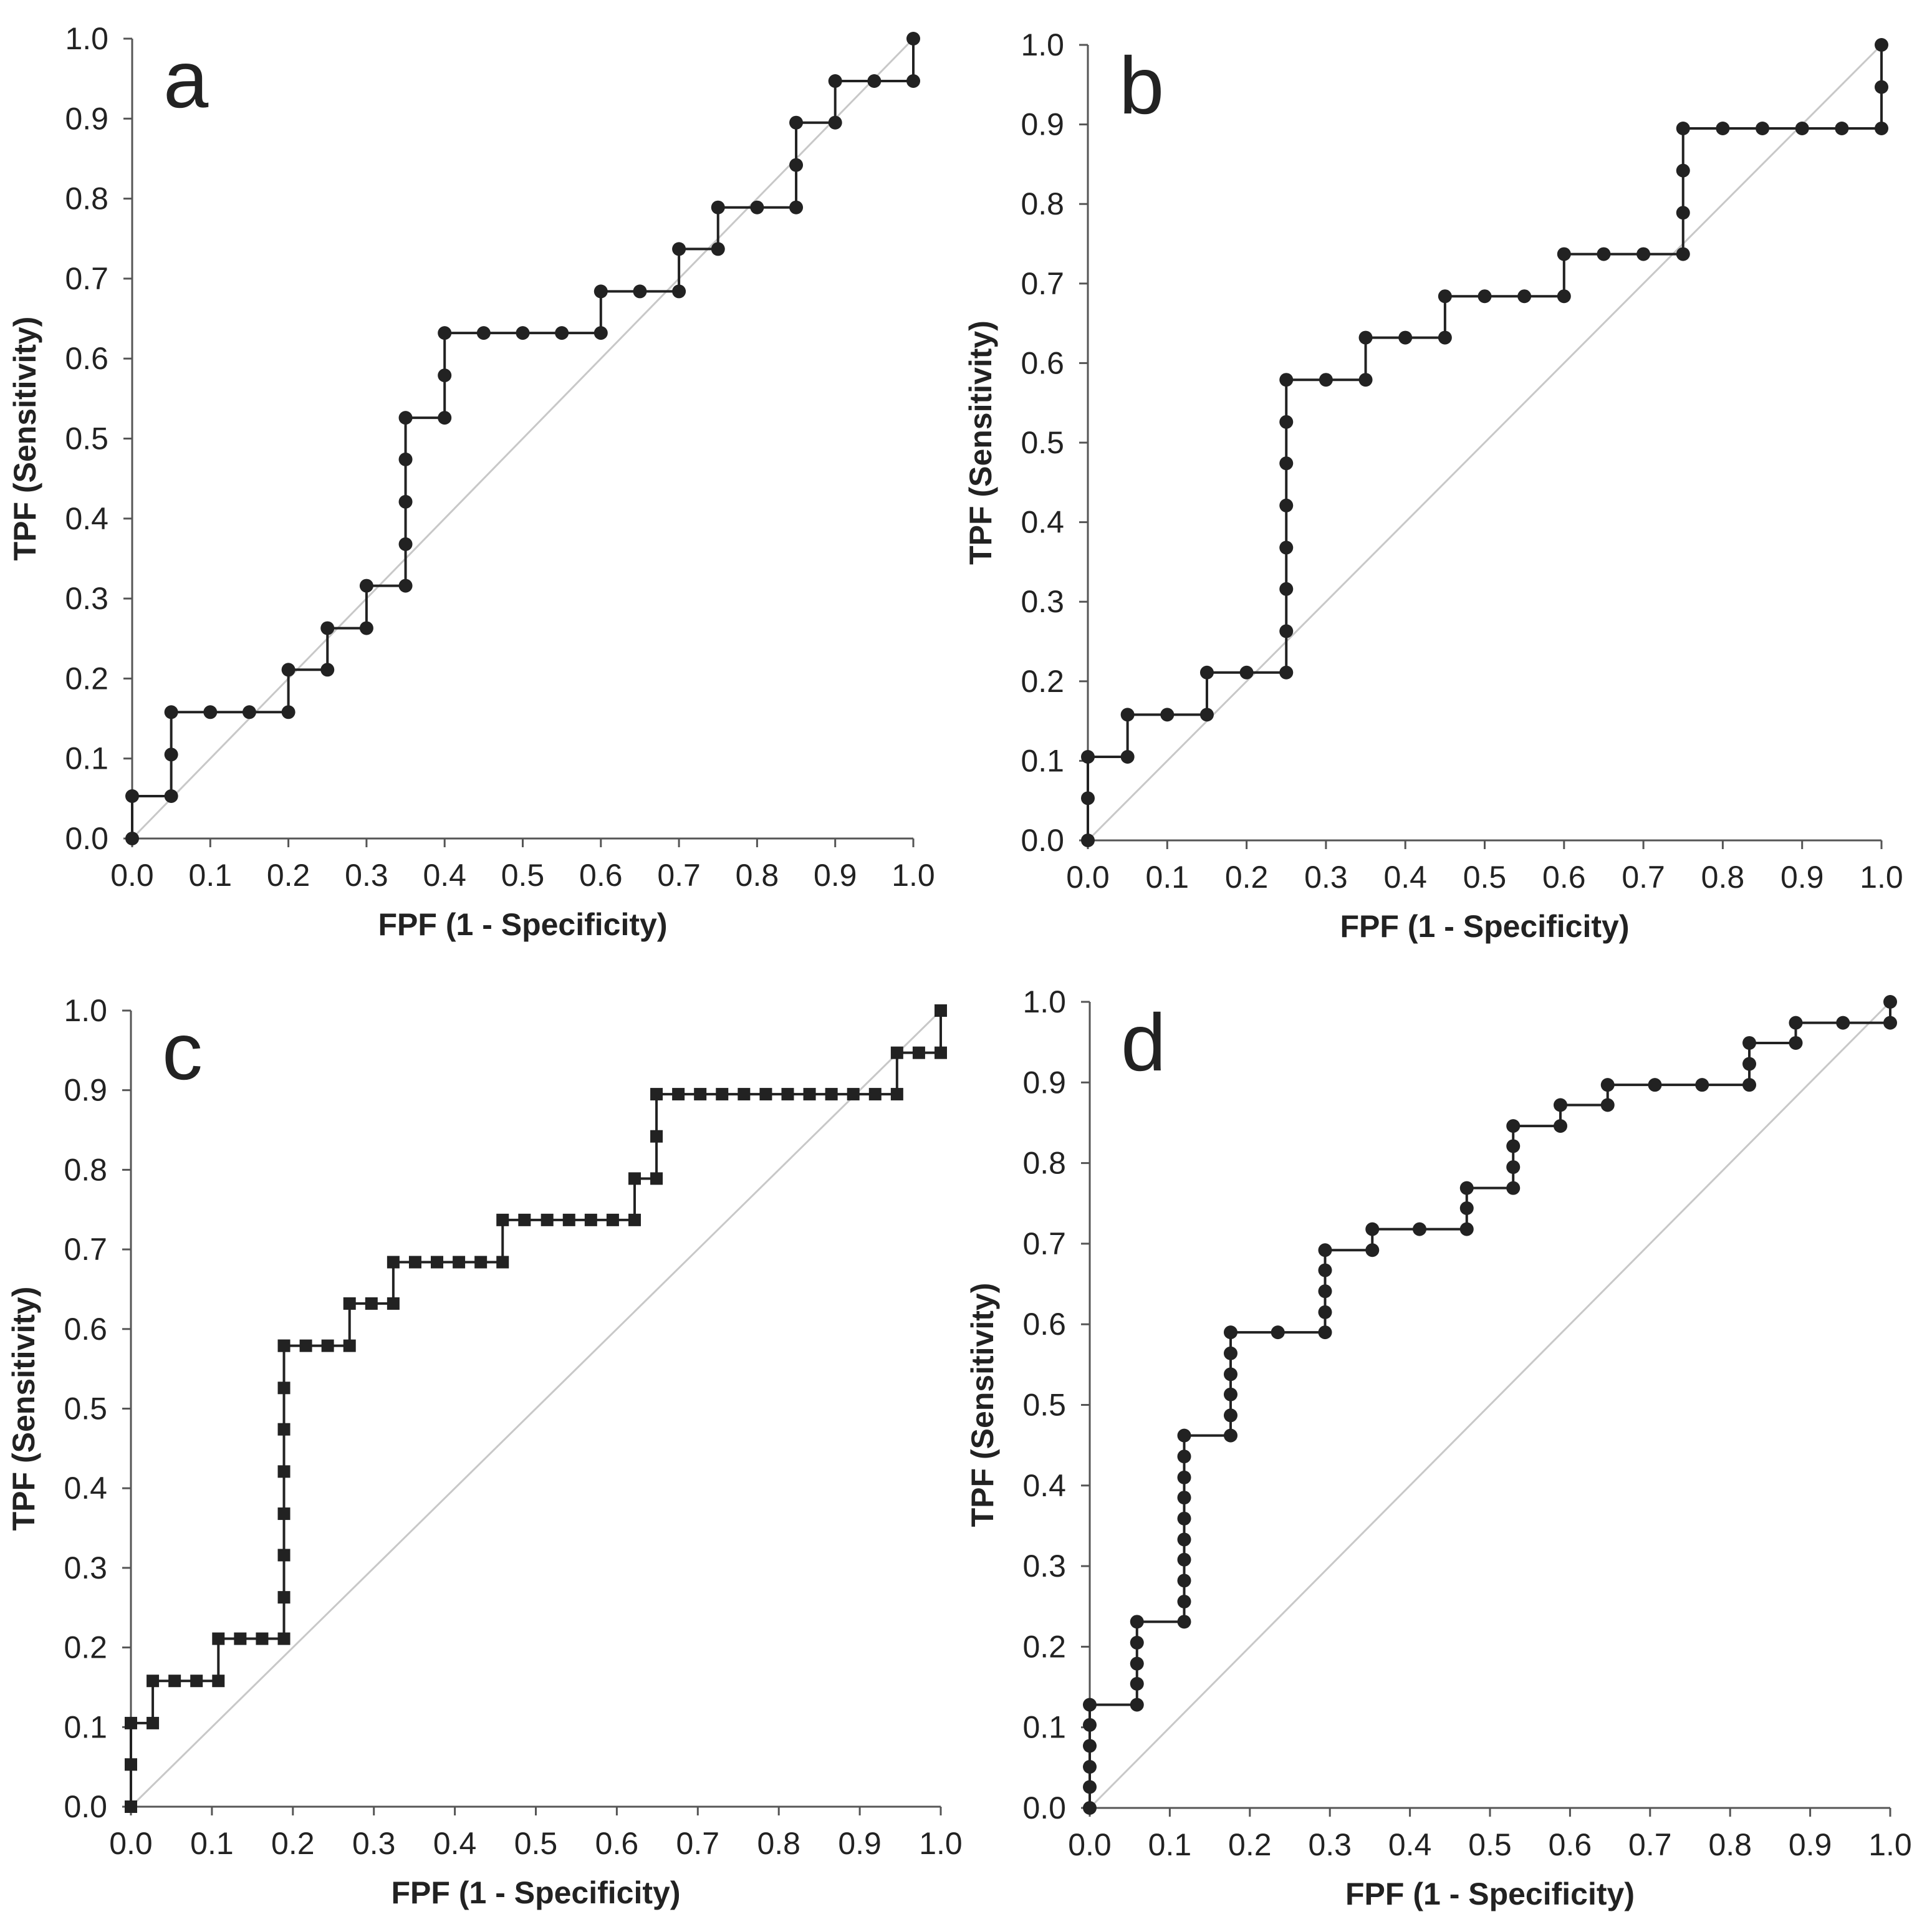 The image size is (1927, 1932). What do you see at coordinates (132, 875) in the screenshot?
I see `x-tick-label: 0.0` at bounding box center [132, 875].